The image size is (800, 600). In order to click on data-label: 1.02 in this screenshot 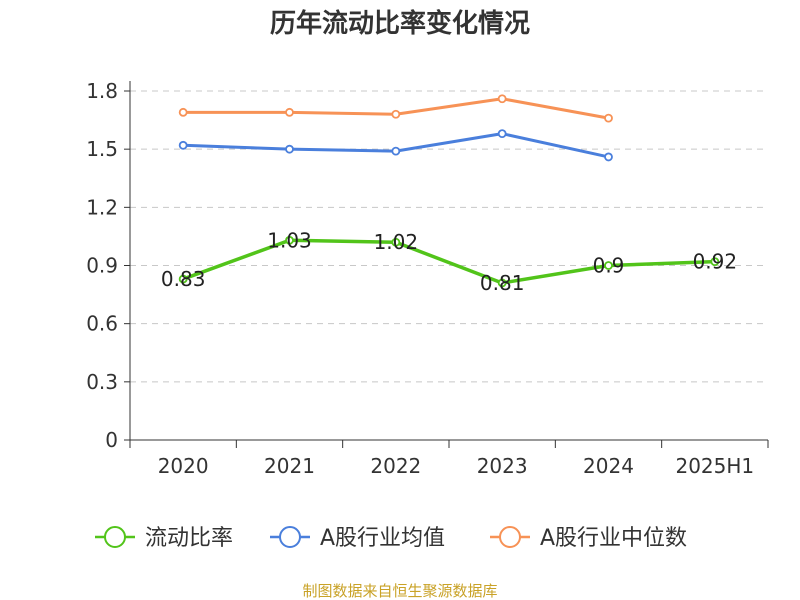, I will do `click(396, 242)`.